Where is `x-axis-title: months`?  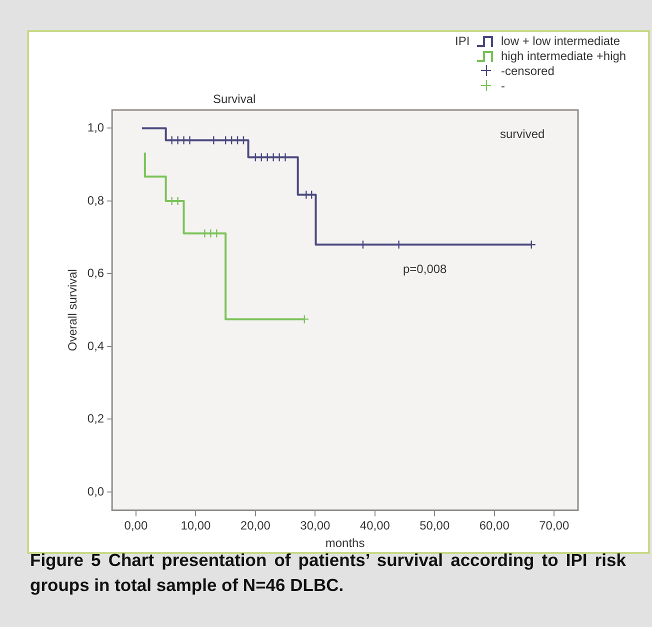 x-axis-title: months is located at coordinates (345, 543).